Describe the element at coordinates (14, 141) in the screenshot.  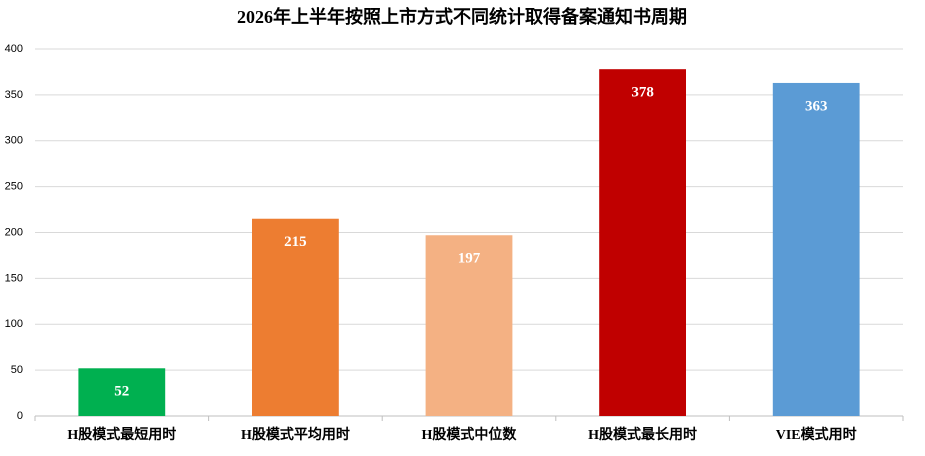
I see `y-tick-label: 300` at that location.